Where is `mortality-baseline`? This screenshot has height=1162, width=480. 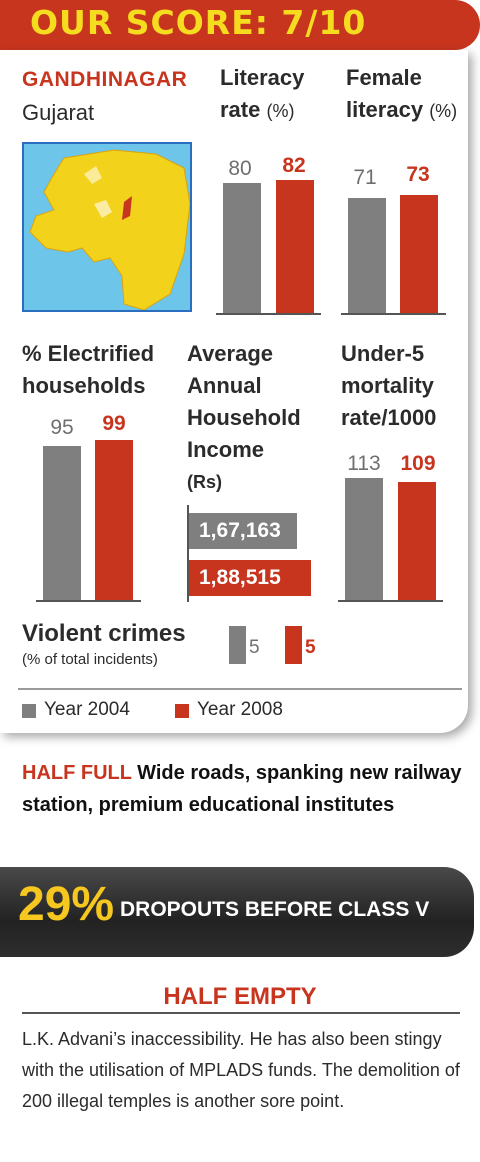
mortality-baseline is located at coordinates (390, 601).